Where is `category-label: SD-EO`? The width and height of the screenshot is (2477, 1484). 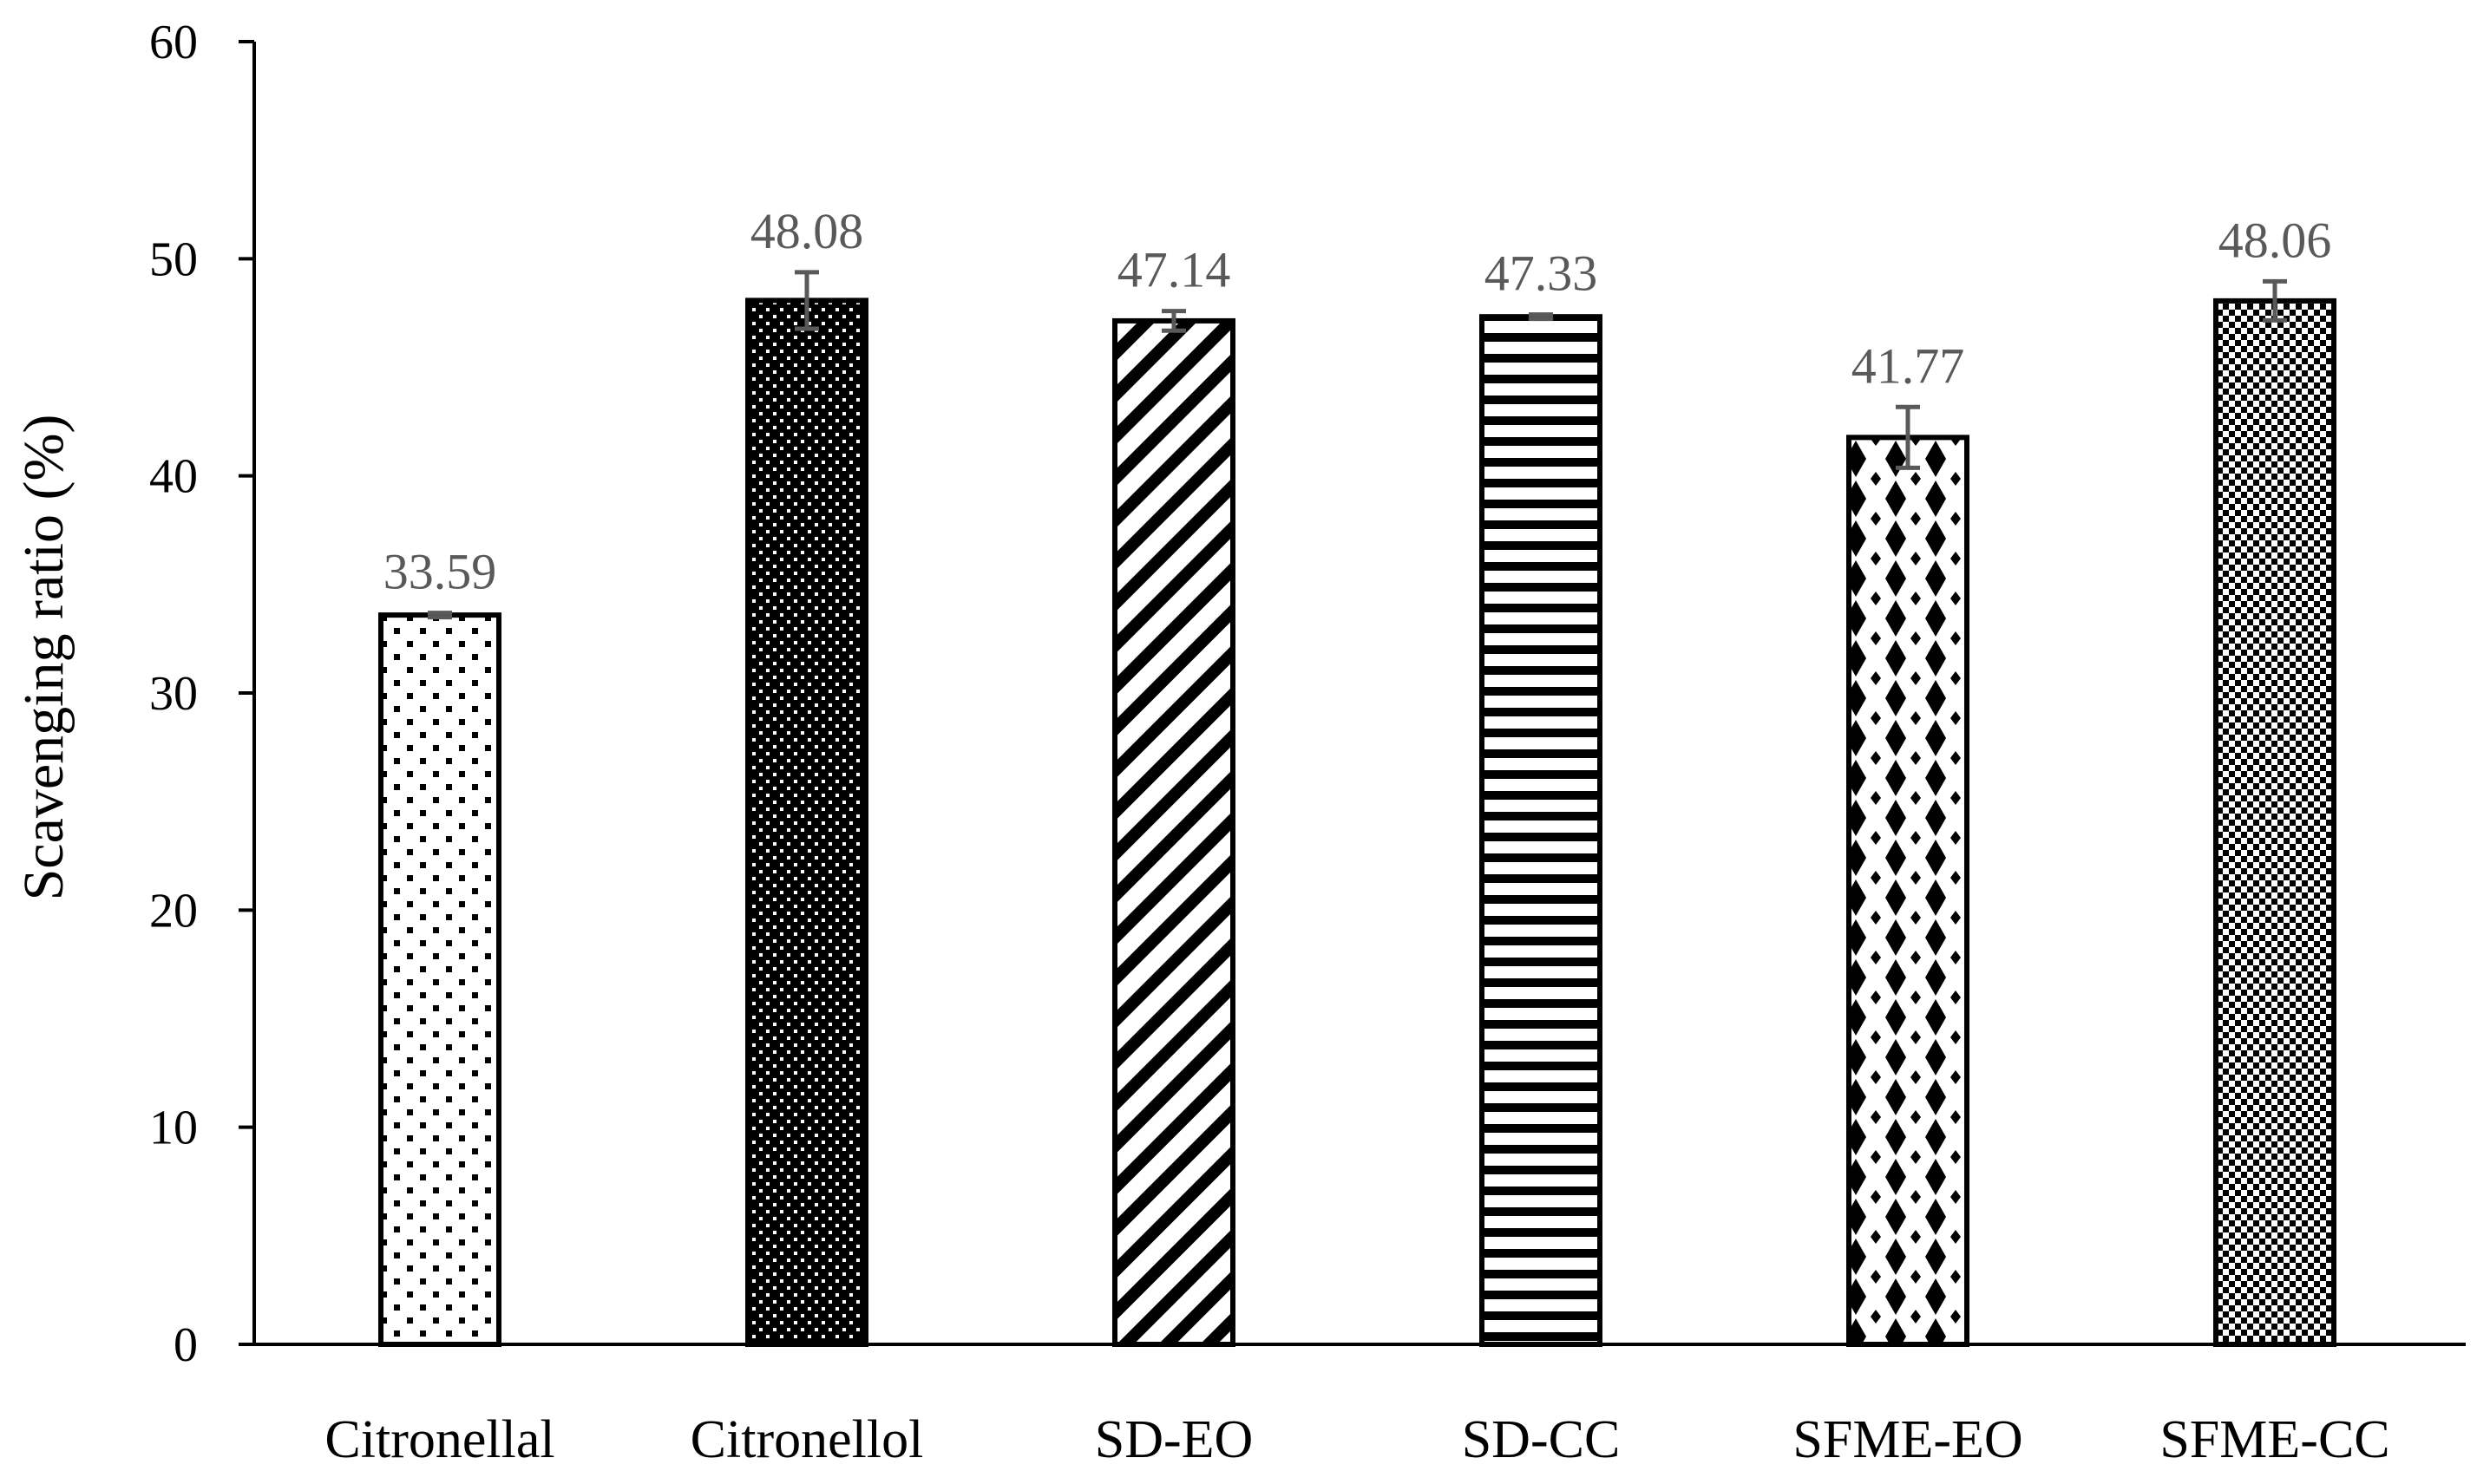
category-label: SD-EO is located at coordinates (1175, 1440).